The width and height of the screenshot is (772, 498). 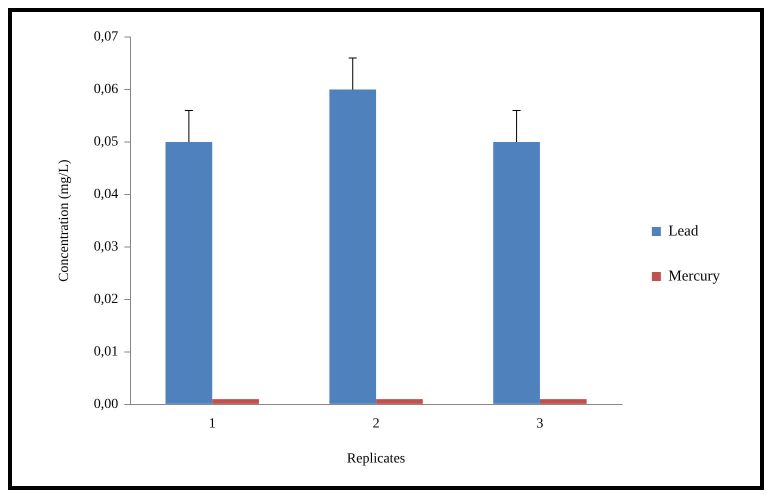 What do you see at coordinates (106, 37) in the screenshot?
I see `y-tick-label: 0,07` at bounding box center [106, 37].